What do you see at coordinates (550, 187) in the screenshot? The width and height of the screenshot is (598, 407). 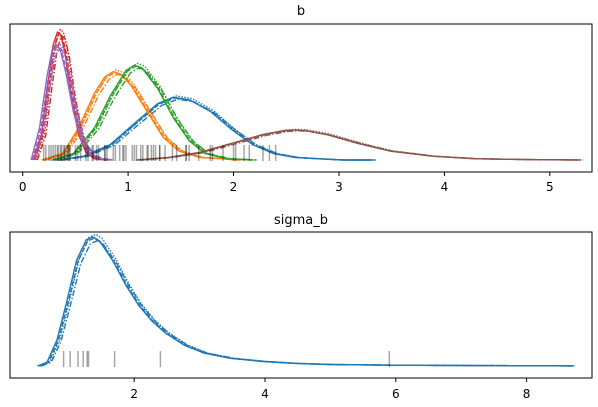 I see `panel-b-x-tick-label-5: 5` at bounding box center [550, 187].